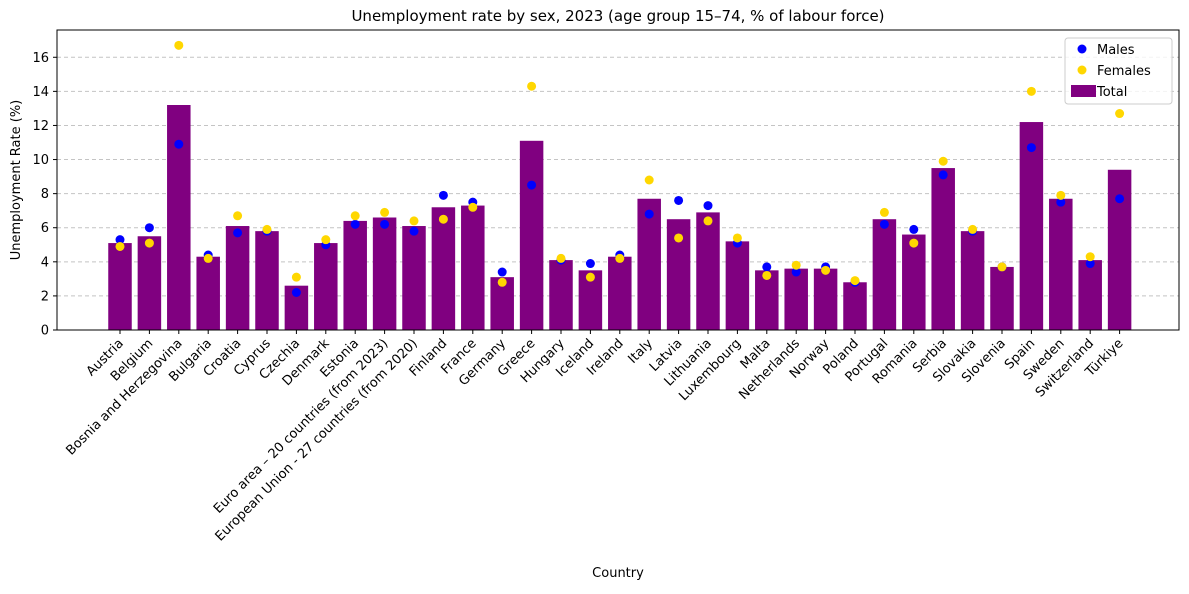 This screenshot has width=1189, height=594. Describe the element at coordinates (618, 573) in the screenshot. I see `x-axis-label: Country` at that location.